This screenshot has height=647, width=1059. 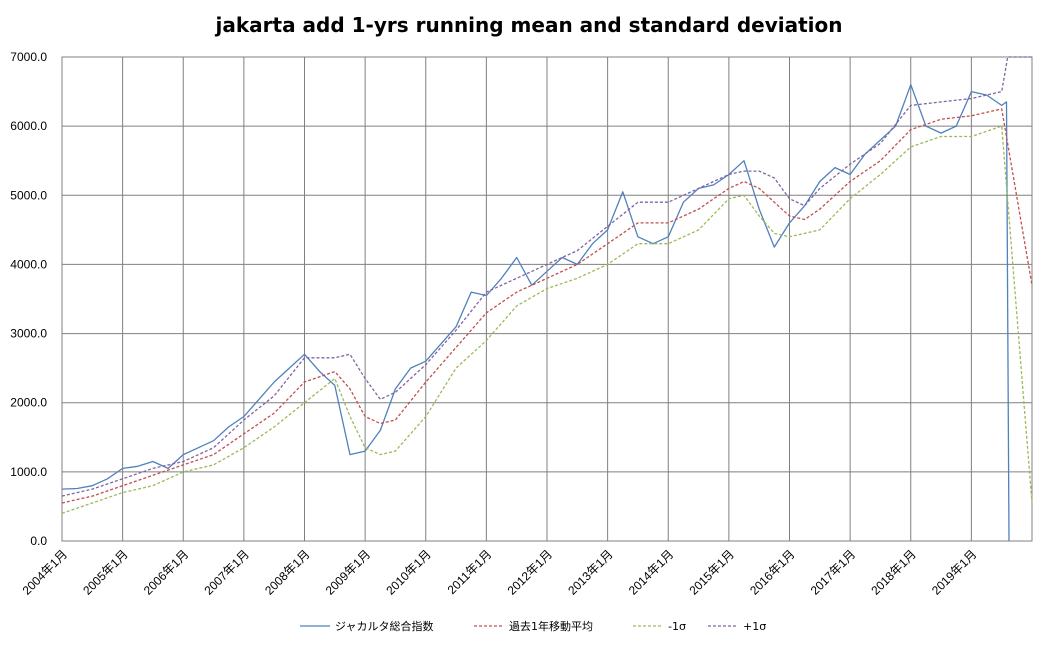 What do you see at coordinates (28, 126) in the screenshot?
I see `y-tick-label: 6000.0` at bounding box center [28, 126].